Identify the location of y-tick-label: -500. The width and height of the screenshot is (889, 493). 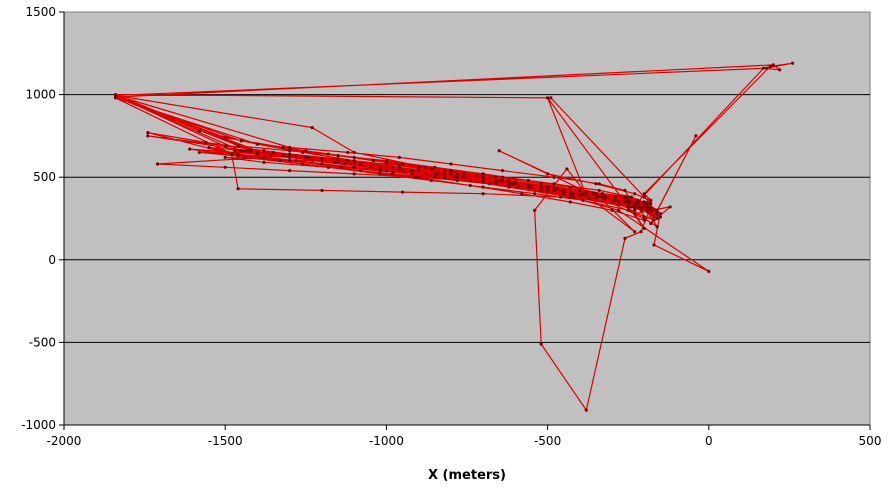
(42, 342).